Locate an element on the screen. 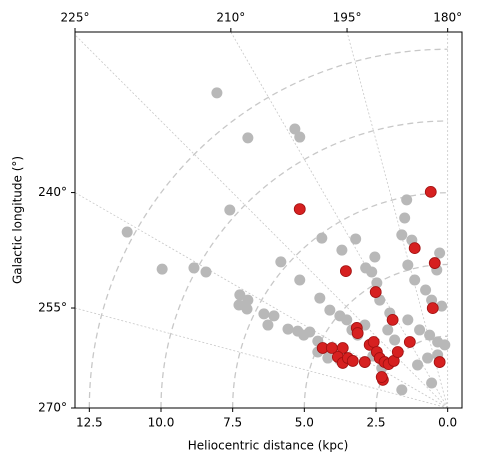  top-tick-label: 225° is located at coordinates (75, 18).